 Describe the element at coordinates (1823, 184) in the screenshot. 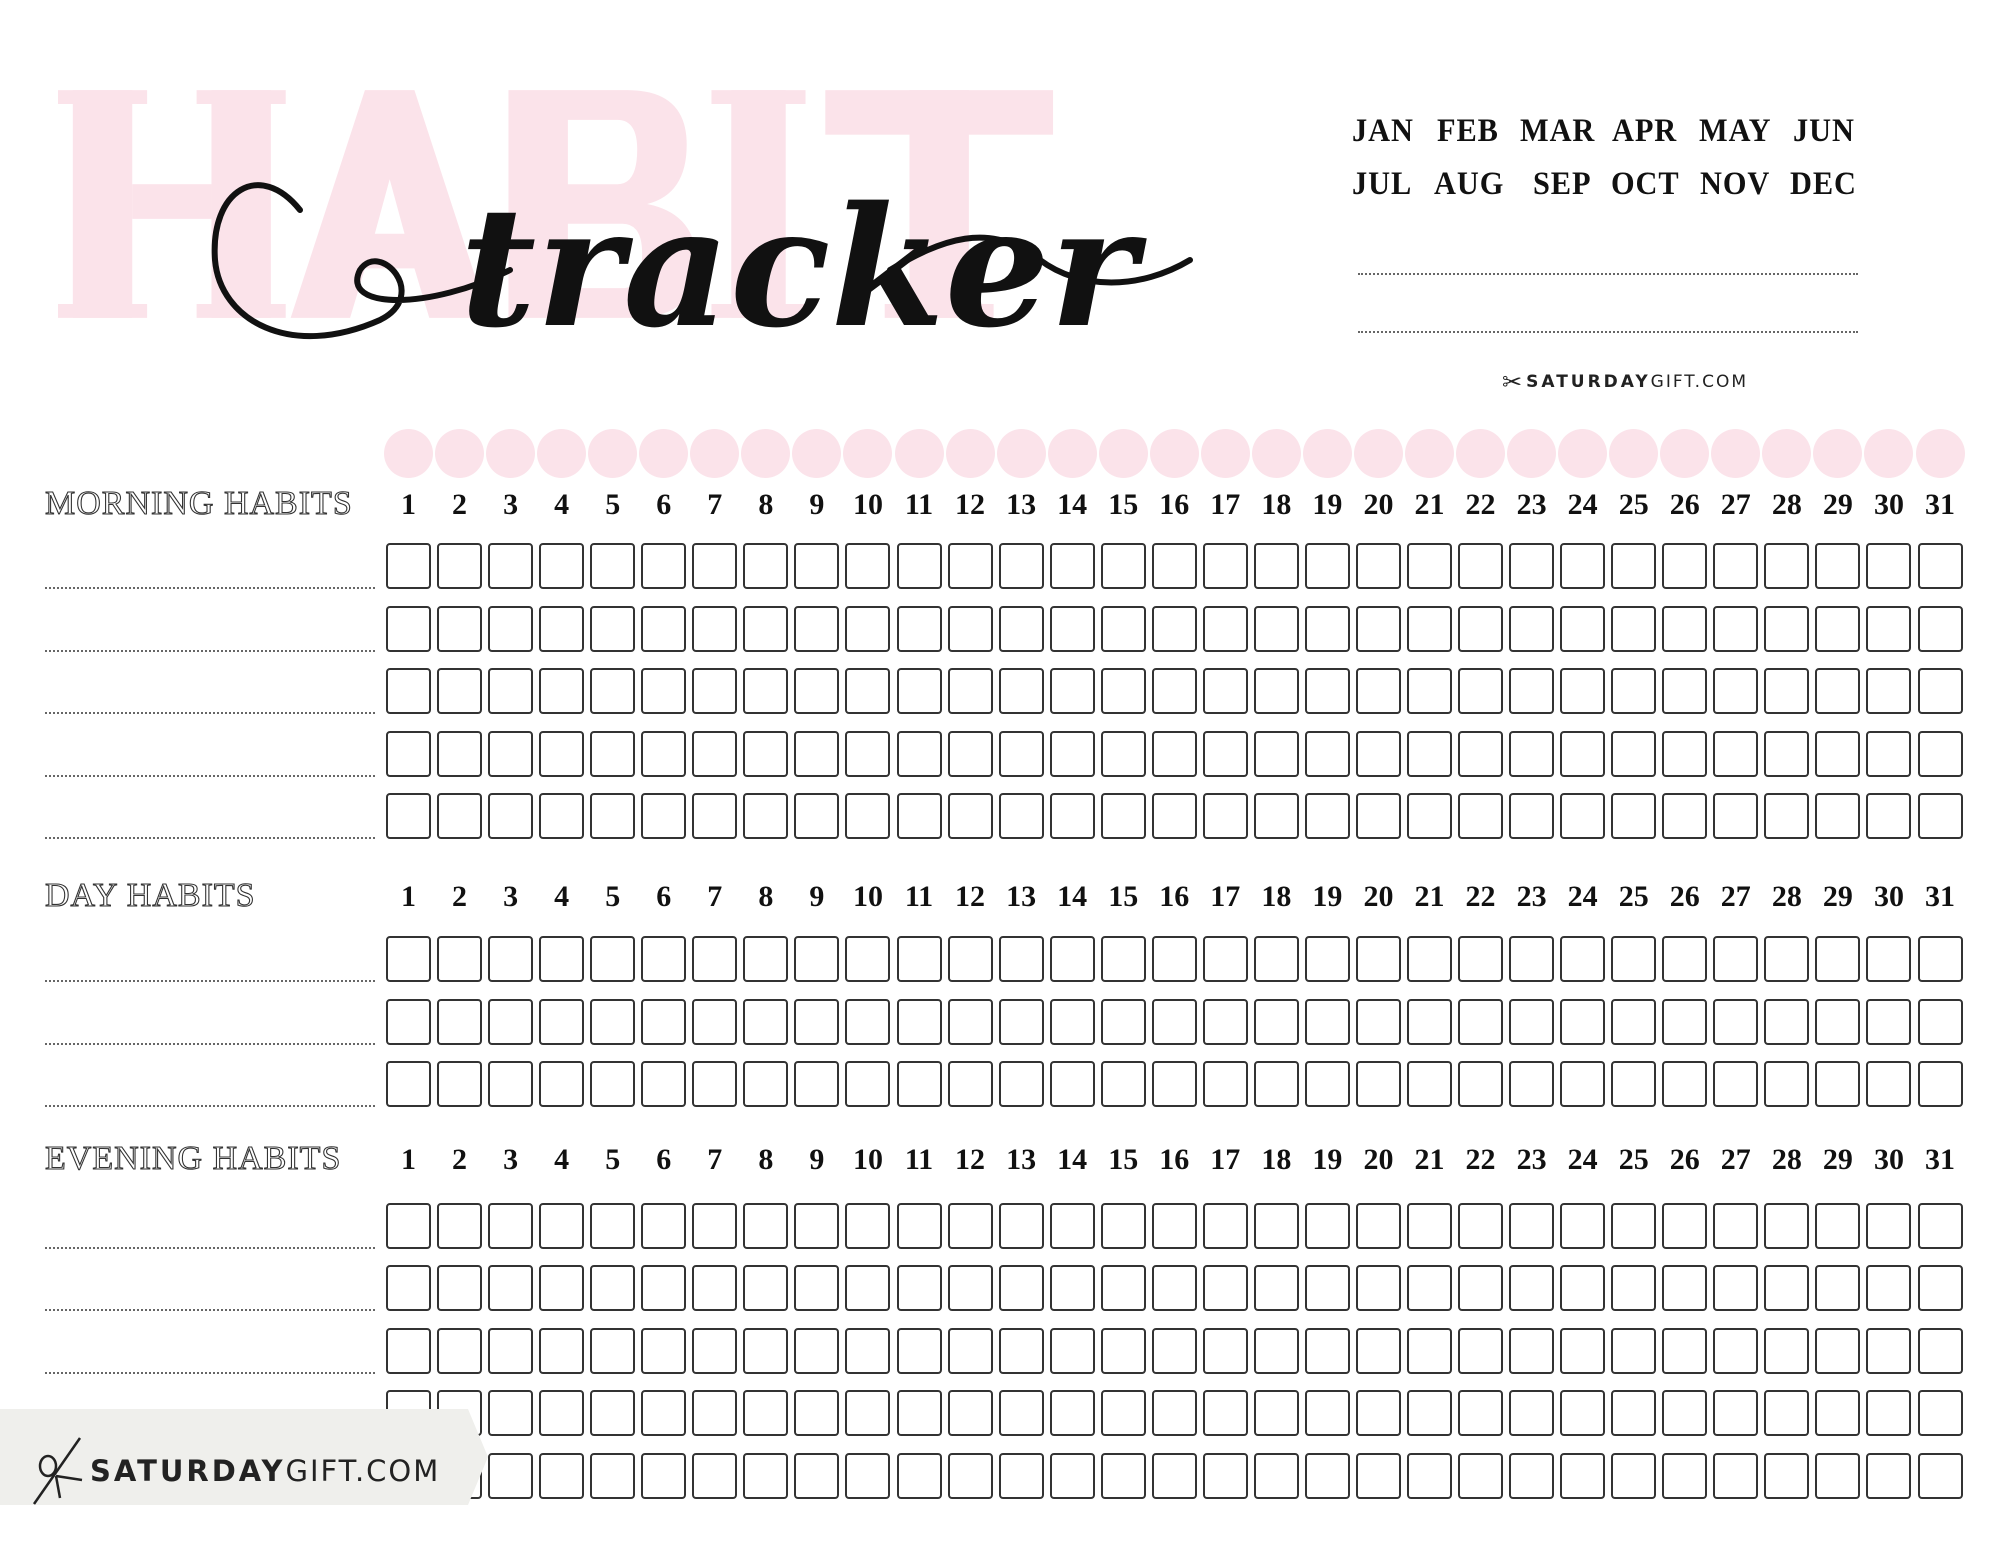

I see `month-dec: DEC` at that location.